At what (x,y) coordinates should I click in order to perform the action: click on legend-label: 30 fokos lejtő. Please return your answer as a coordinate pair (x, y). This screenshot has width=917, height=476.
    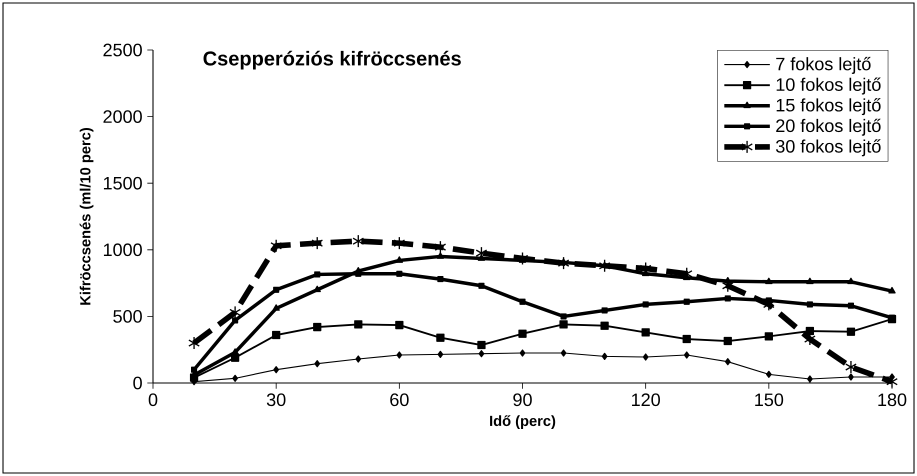
    Looking at the image, I should click on (828, 147).